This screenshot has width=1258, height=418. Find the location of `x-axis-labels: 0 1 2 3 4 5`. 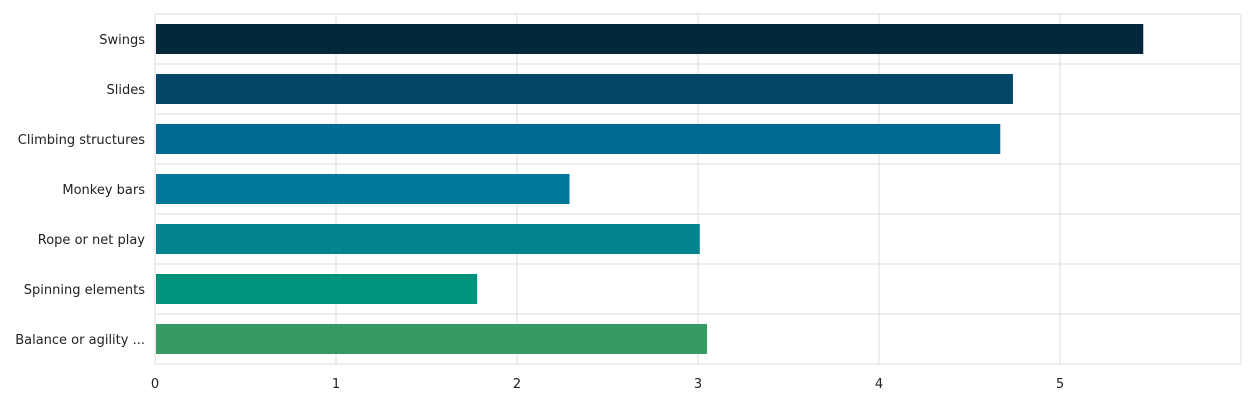

x-axis-labels: 0 1 2 3 4 5 is located at coordinates (607, 384).